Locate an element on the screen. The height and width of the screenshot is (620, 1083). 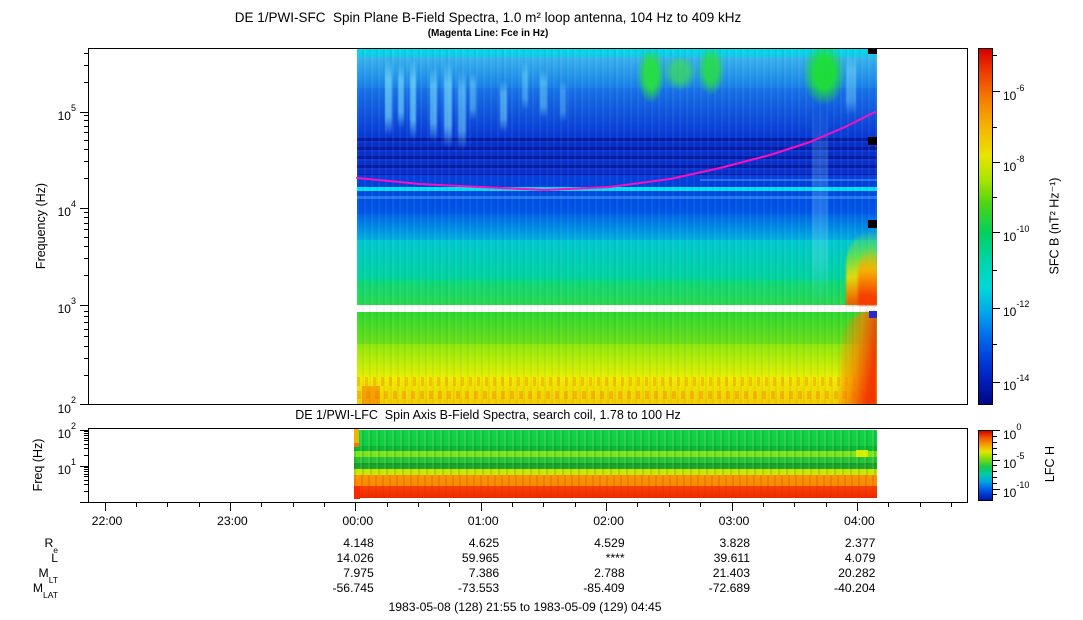
lfc-colorbar is located at coordinates (985, 465).